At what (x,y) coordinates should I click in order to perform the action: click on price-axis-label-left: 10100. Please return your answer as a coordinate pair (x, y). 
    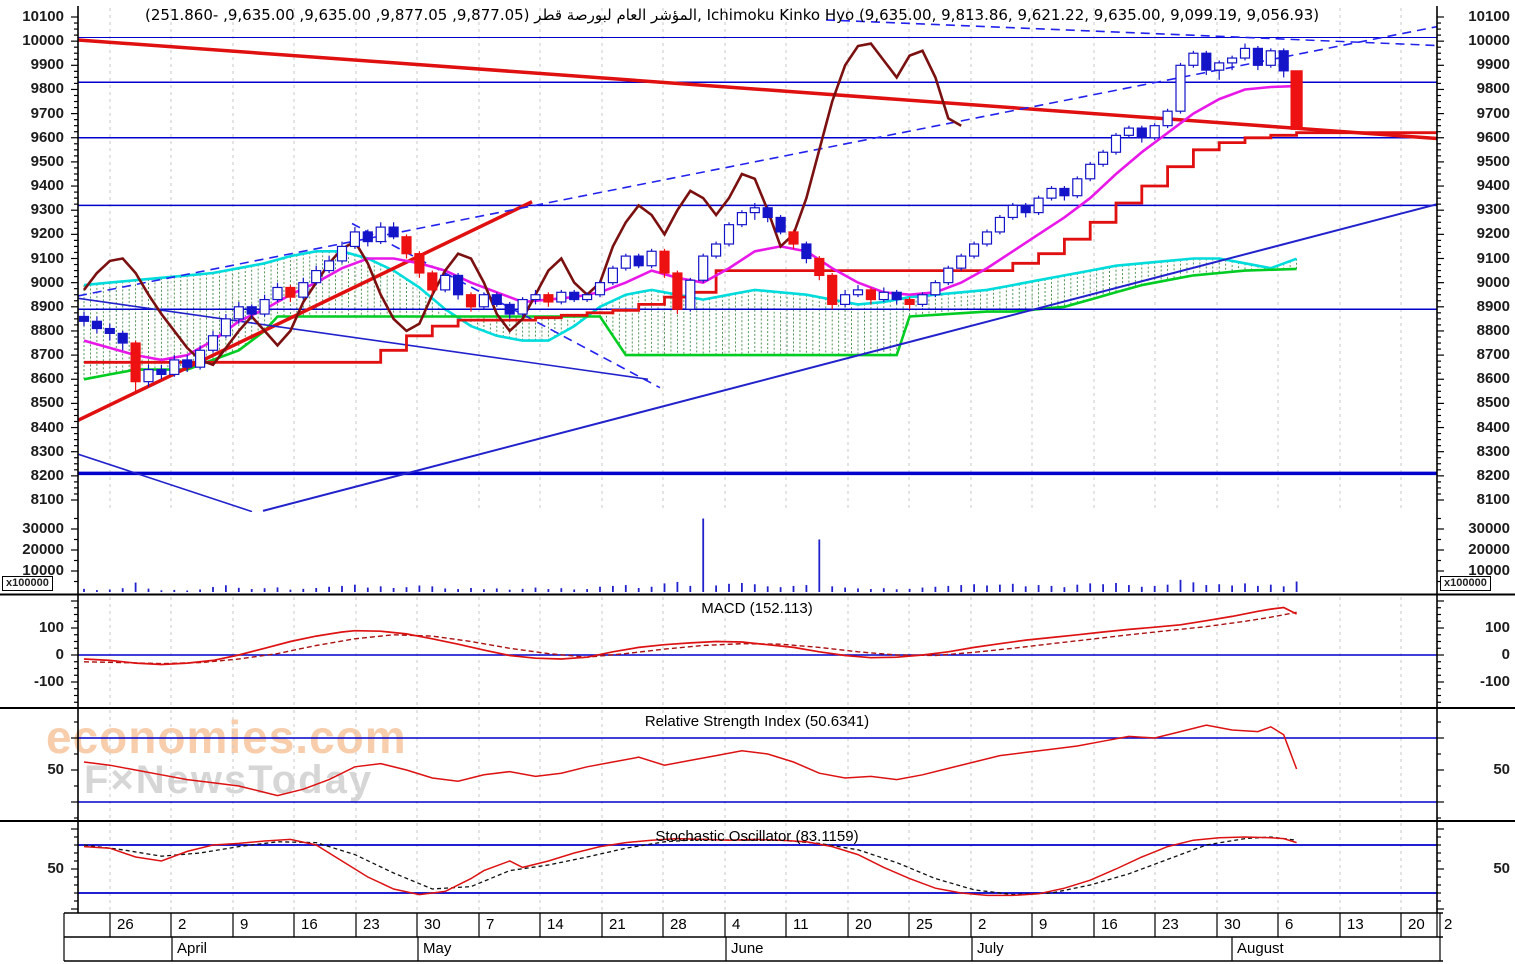
    Looking at the image, I should click on (43, 16).